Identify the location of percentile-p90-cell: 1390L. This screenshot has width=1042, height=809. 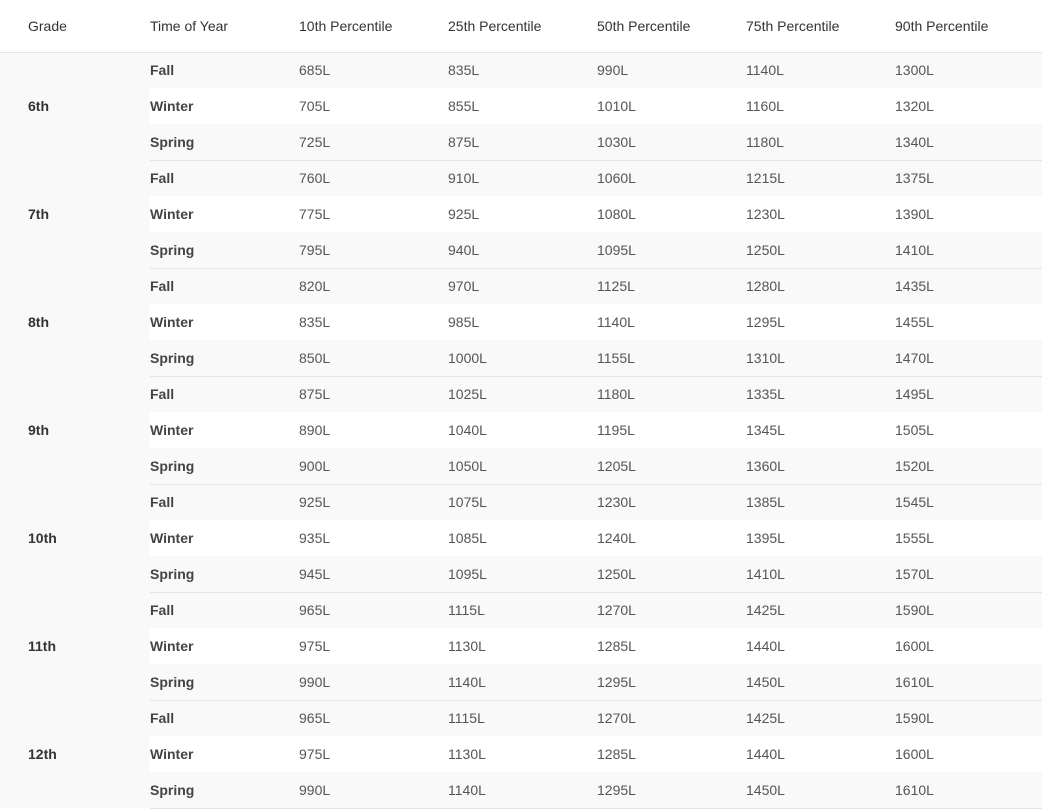
(968, 214).